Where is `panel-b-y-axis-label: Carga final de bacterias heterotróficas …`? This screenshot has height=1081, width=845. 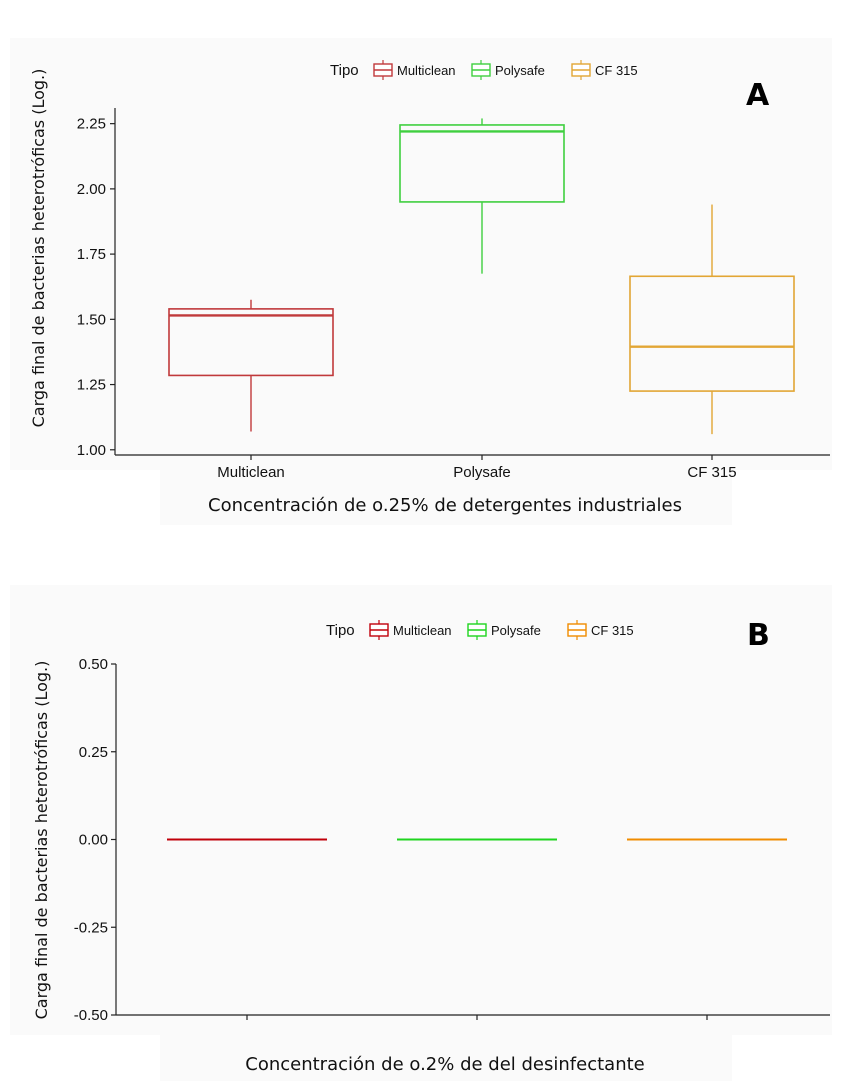
panel-b-y-axis-label: Carga final de bacterias heterotróficas … is located at coordinates (41, 840).